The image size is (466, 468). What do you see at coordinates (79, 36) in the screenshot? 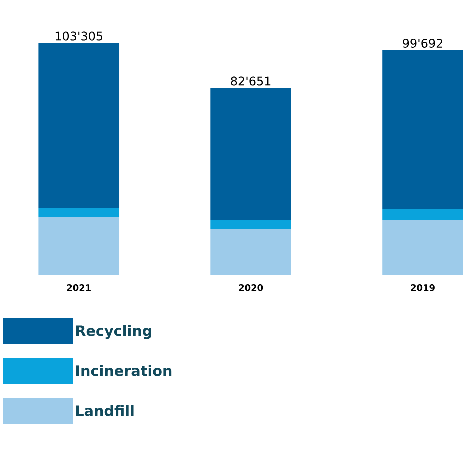
I see `annotation: 103'305` at bounding box center [79, 36].